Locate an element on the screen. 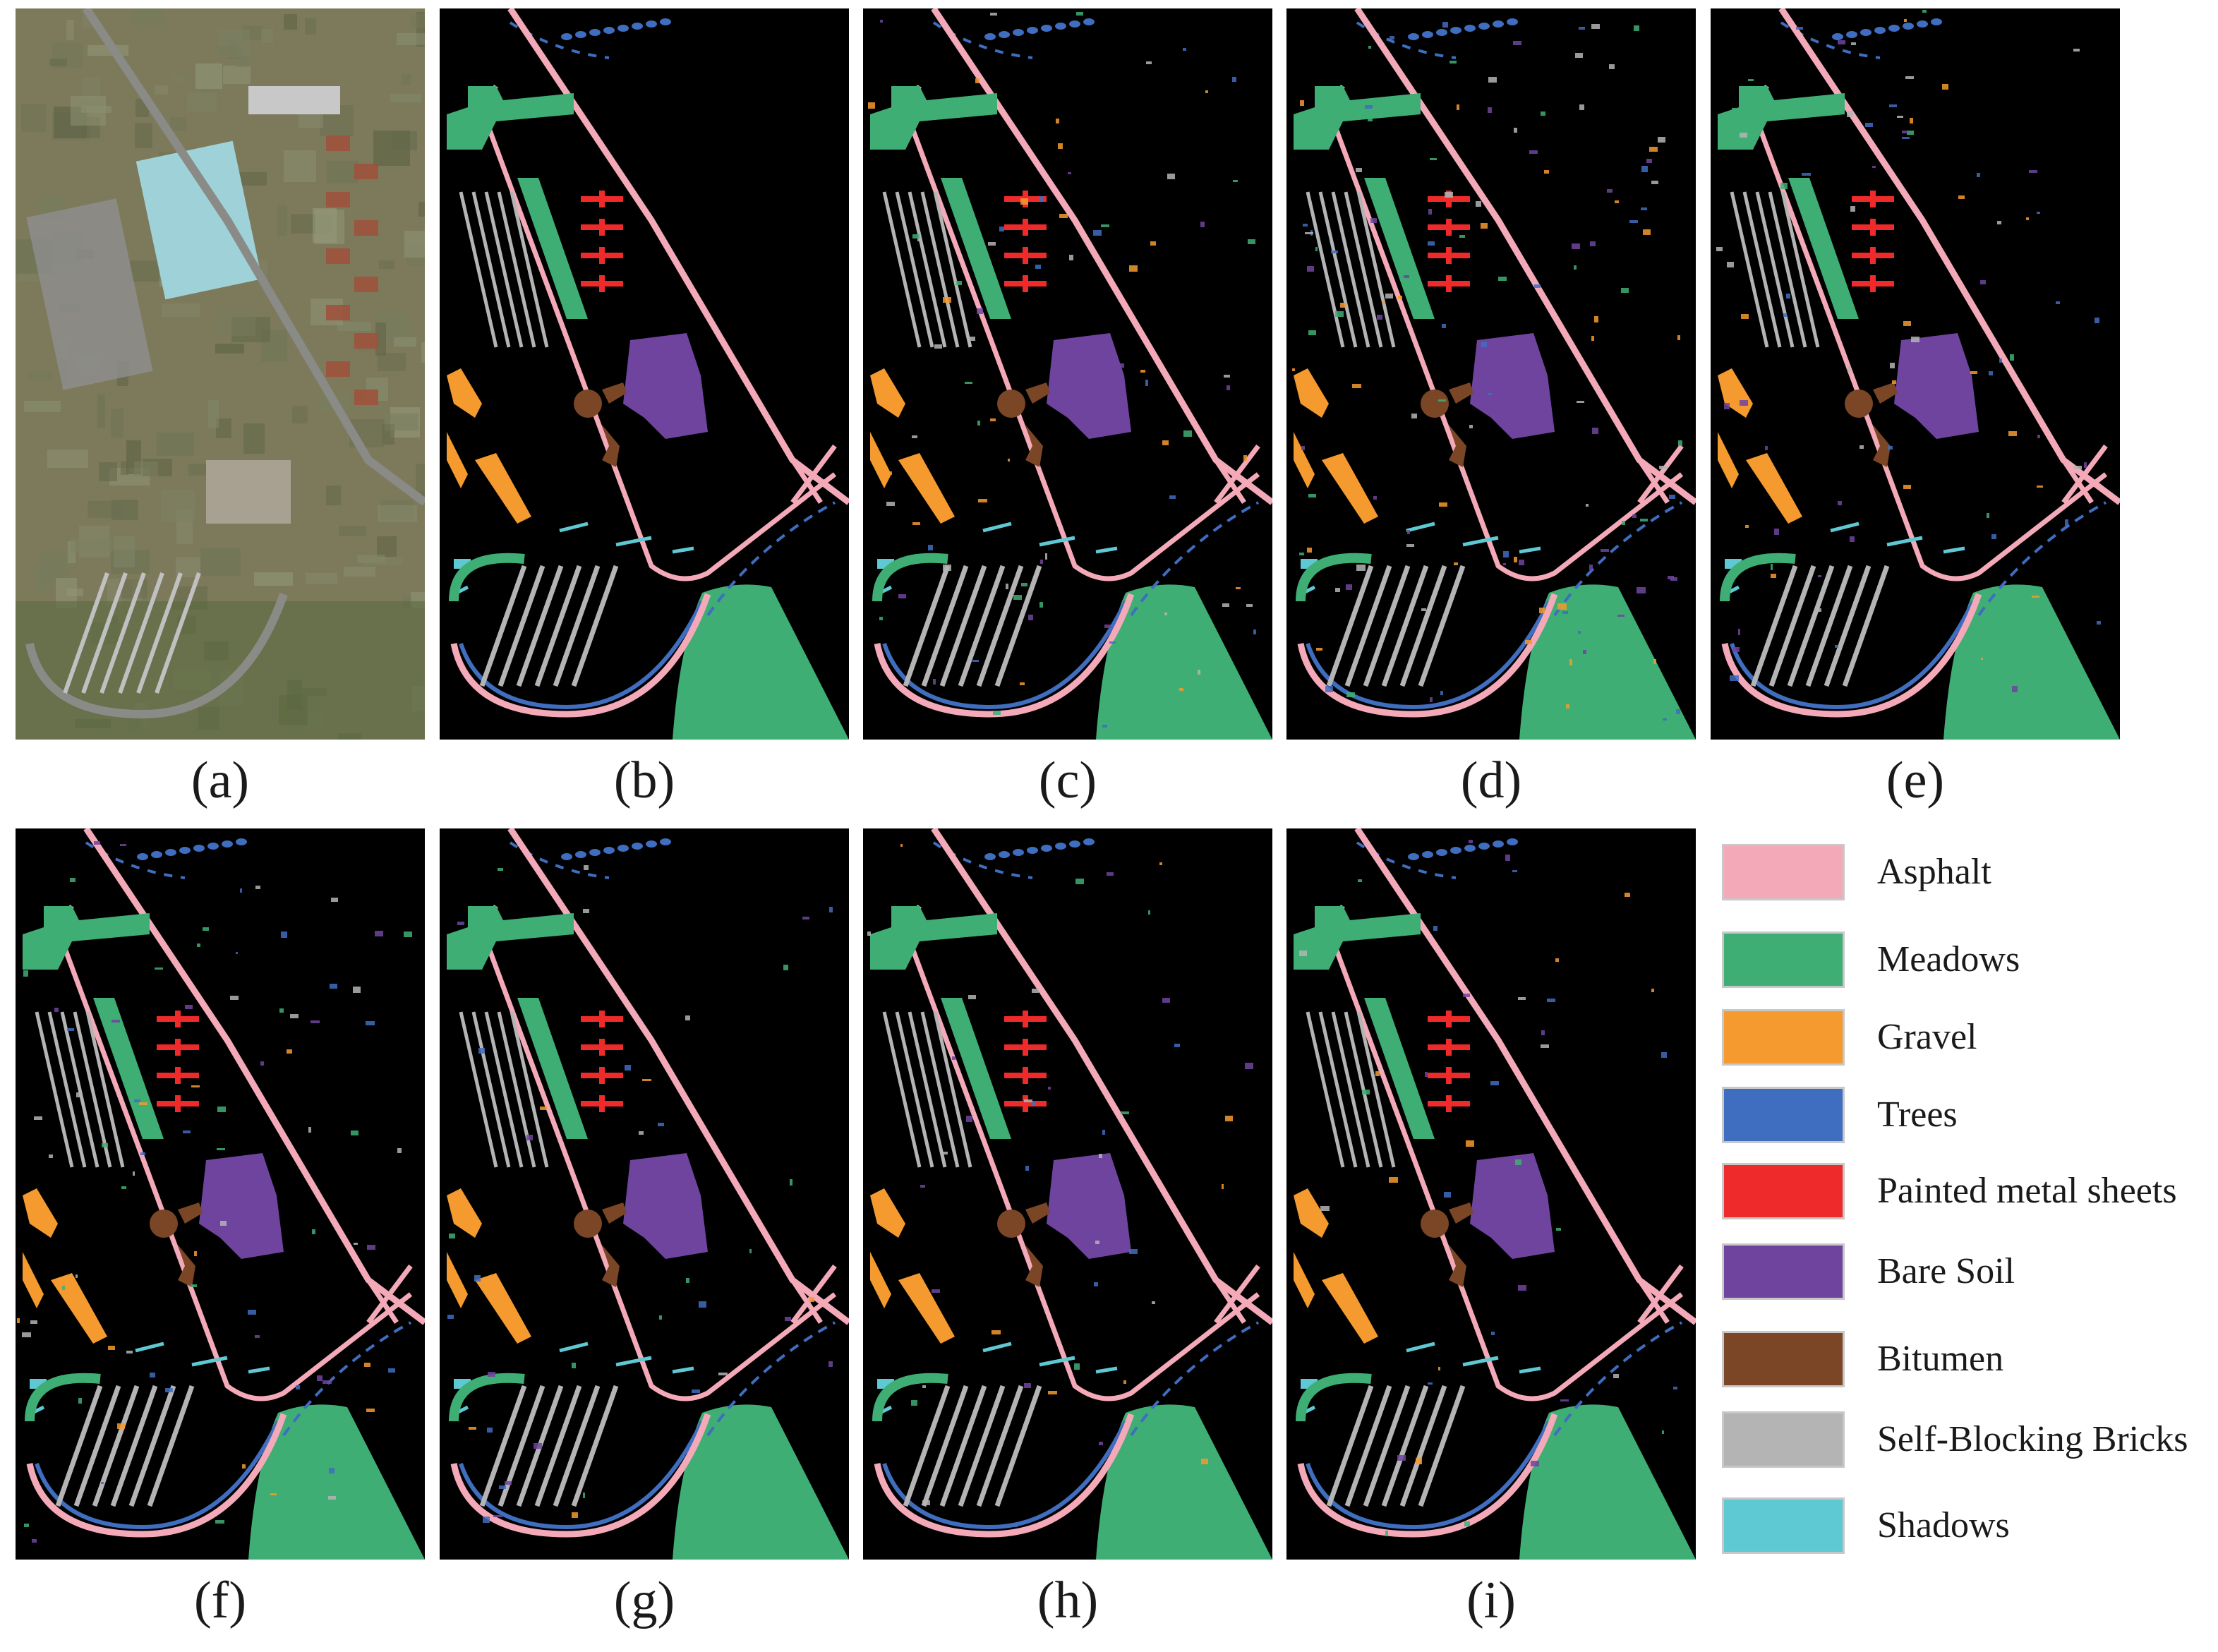 The height and width of the screenshot is (1652, 2218). legend-label-meadows: Meadows is located at coordinates (1948, 959).